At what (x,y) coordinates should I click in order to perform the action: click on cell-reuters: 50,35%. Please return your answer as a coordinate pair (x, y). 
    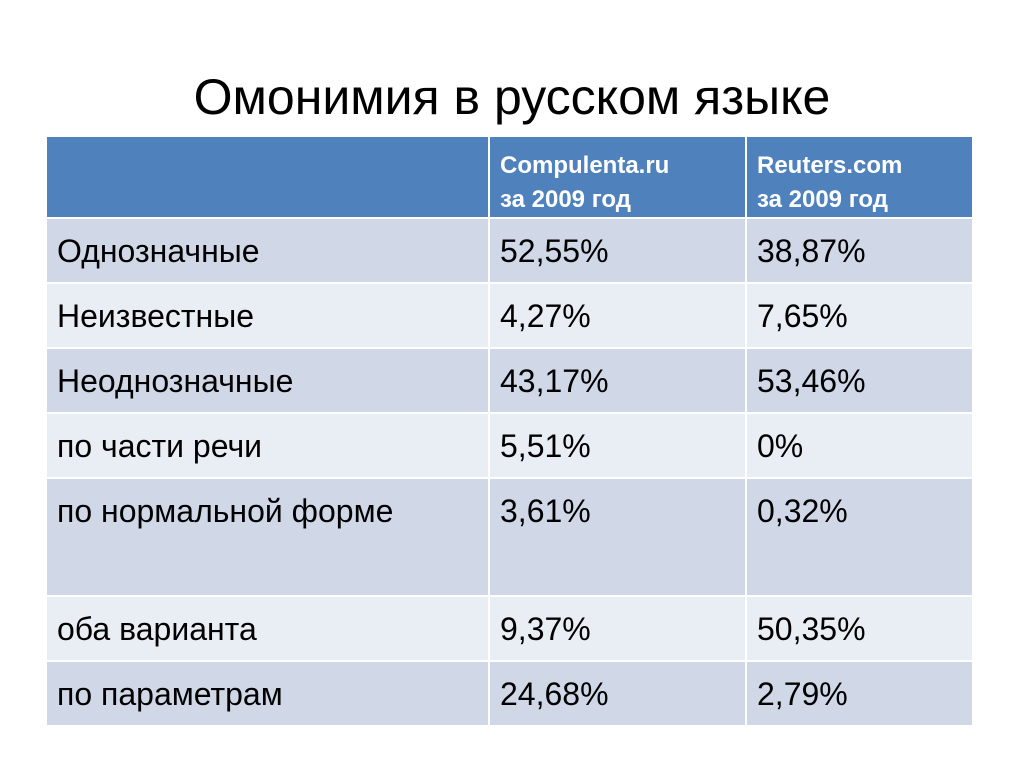
    Looking at the image, I should click on (859, 628).